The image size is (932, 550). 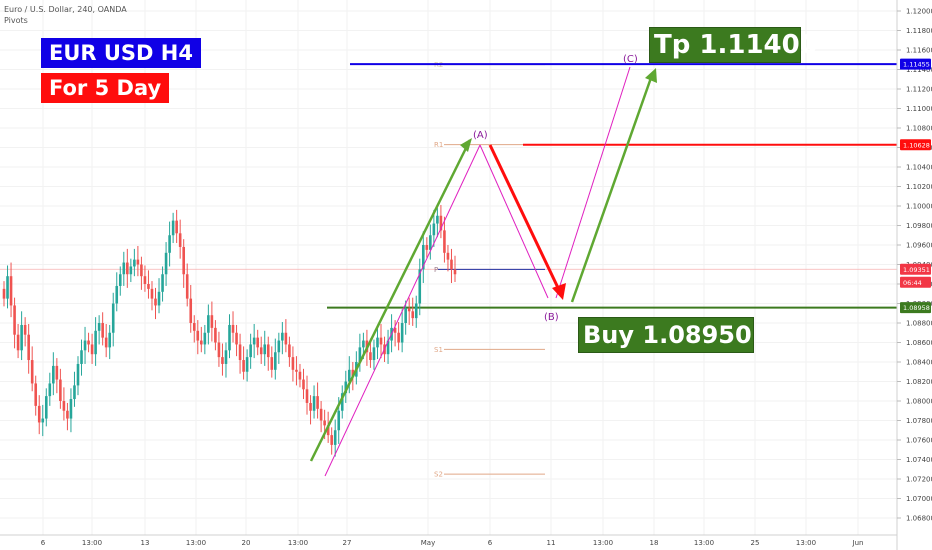 What do you see at coordinates (438, 350) in the screenshot?
I see `pivot-label-s1: S1` at bounding box center [438, 350].